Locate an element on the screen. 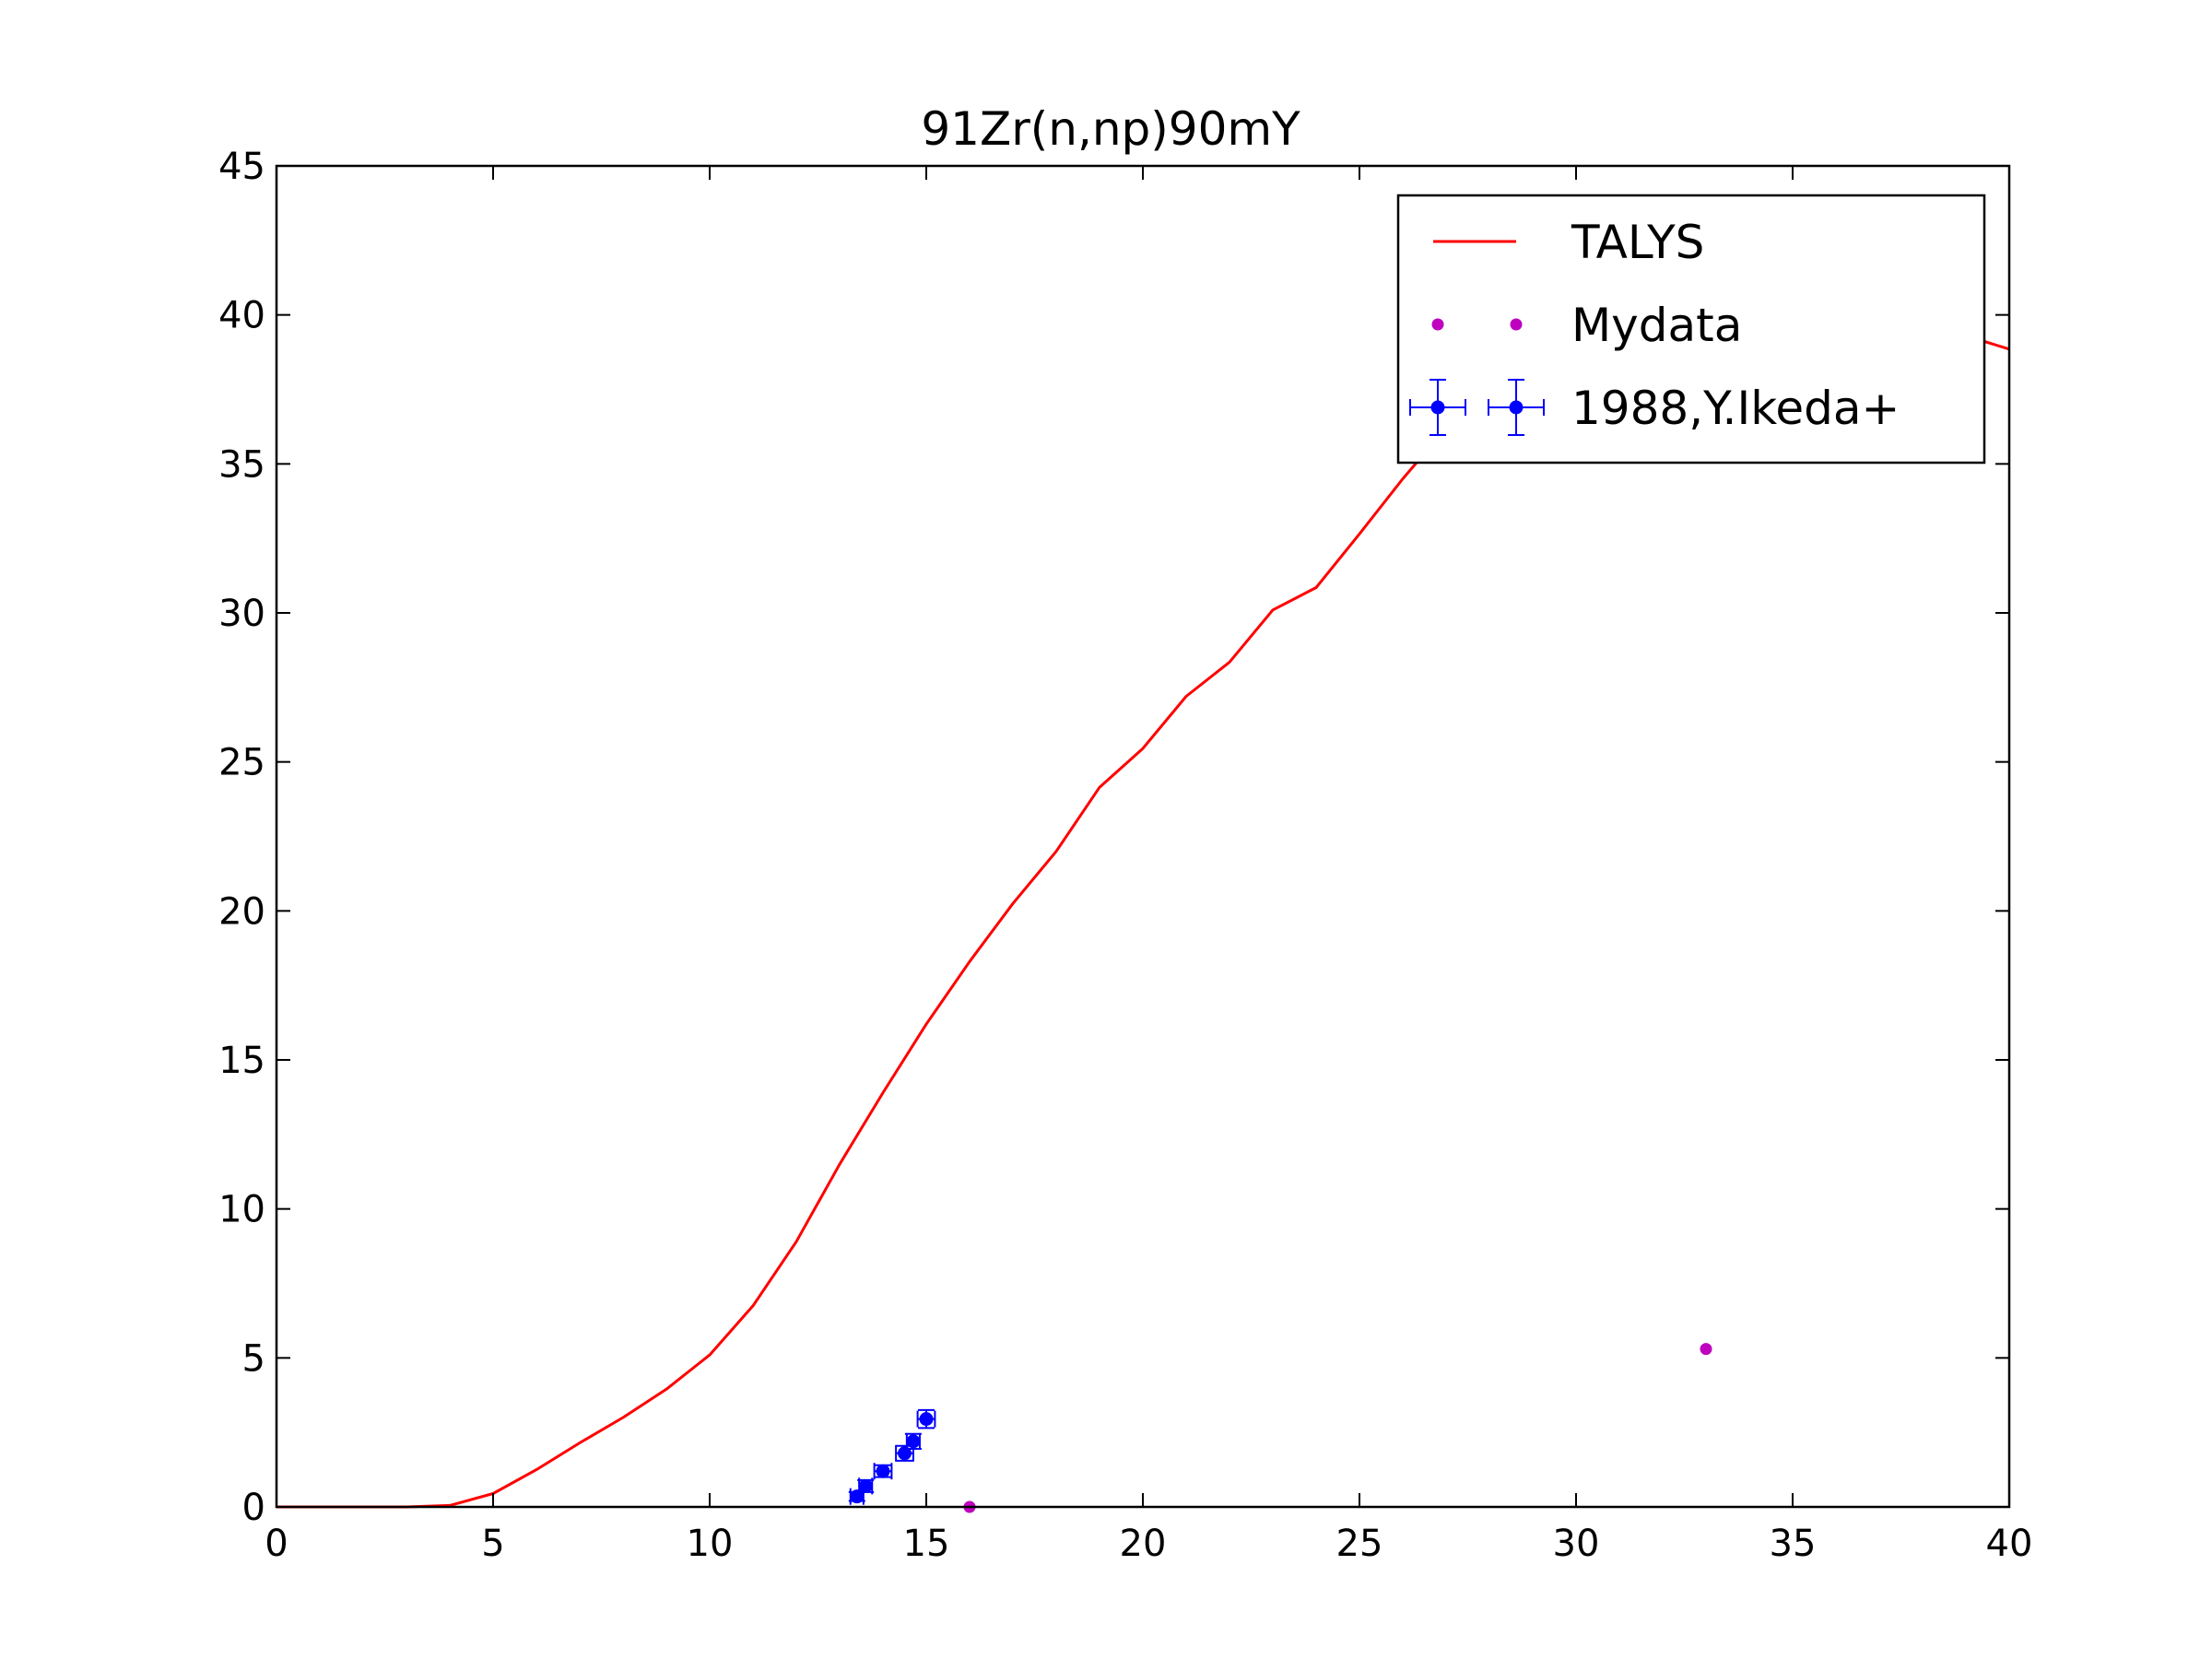 The image size is (2212, 1659). series-scatter is located at coordinates (1337, 1428).